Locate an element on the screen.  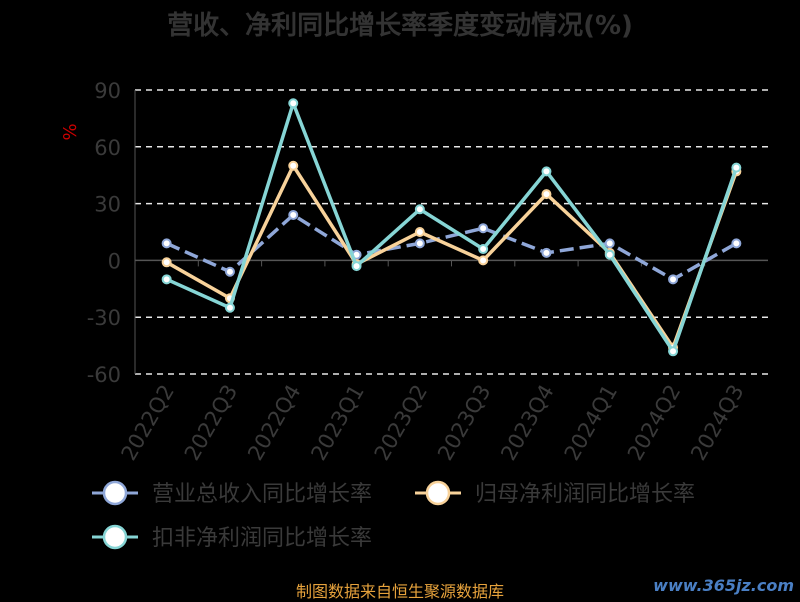
x-tick-label: 2022Q2 is located at coordinates (148, 423).